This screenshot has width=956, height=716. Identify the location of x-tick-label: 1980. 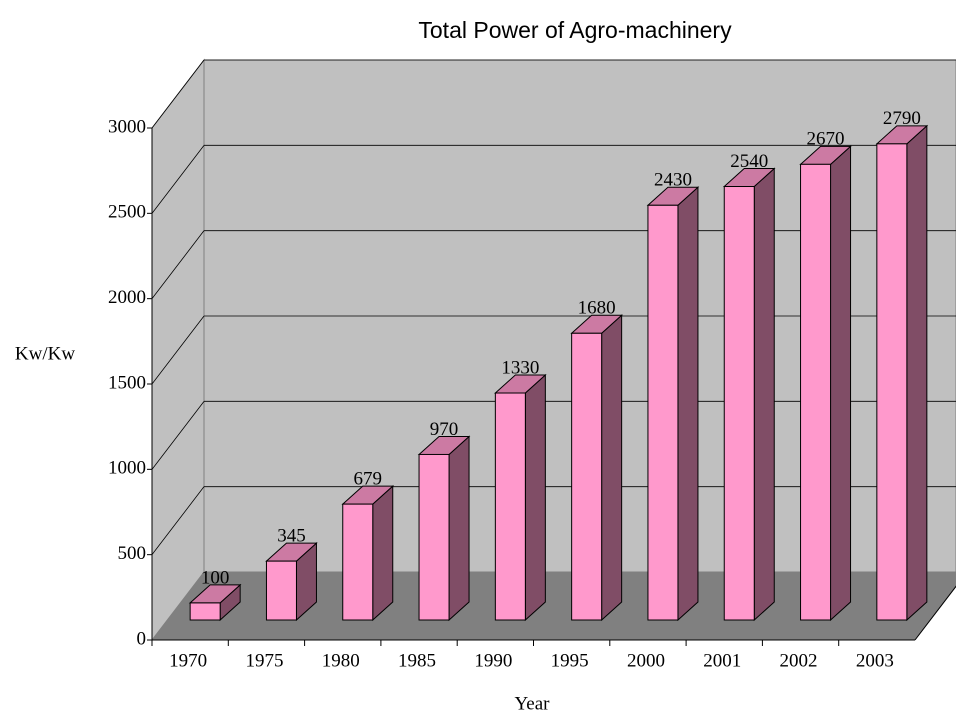
(341, 660).